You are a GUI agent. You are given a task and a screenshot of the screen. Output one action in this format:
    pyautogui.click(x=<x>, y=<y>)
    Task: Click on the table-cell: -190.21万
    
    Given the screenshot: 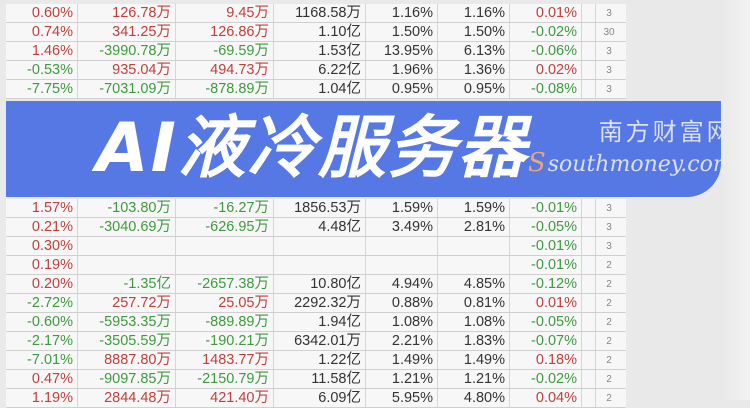 What is the action you would take?
    pyautogui.click(x=225, y=341)
    